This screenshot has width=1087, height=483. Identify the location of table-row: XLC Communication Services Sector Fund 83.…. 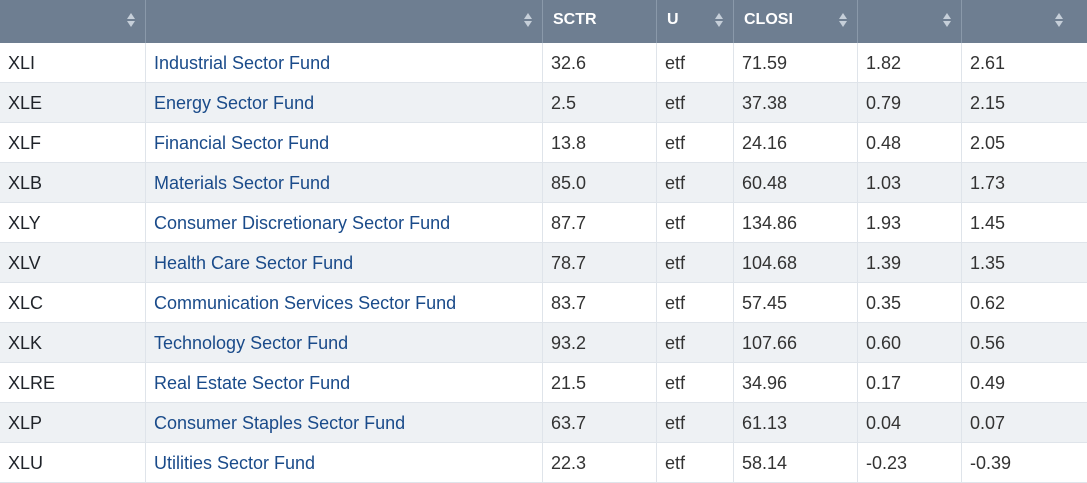
(543, 303).